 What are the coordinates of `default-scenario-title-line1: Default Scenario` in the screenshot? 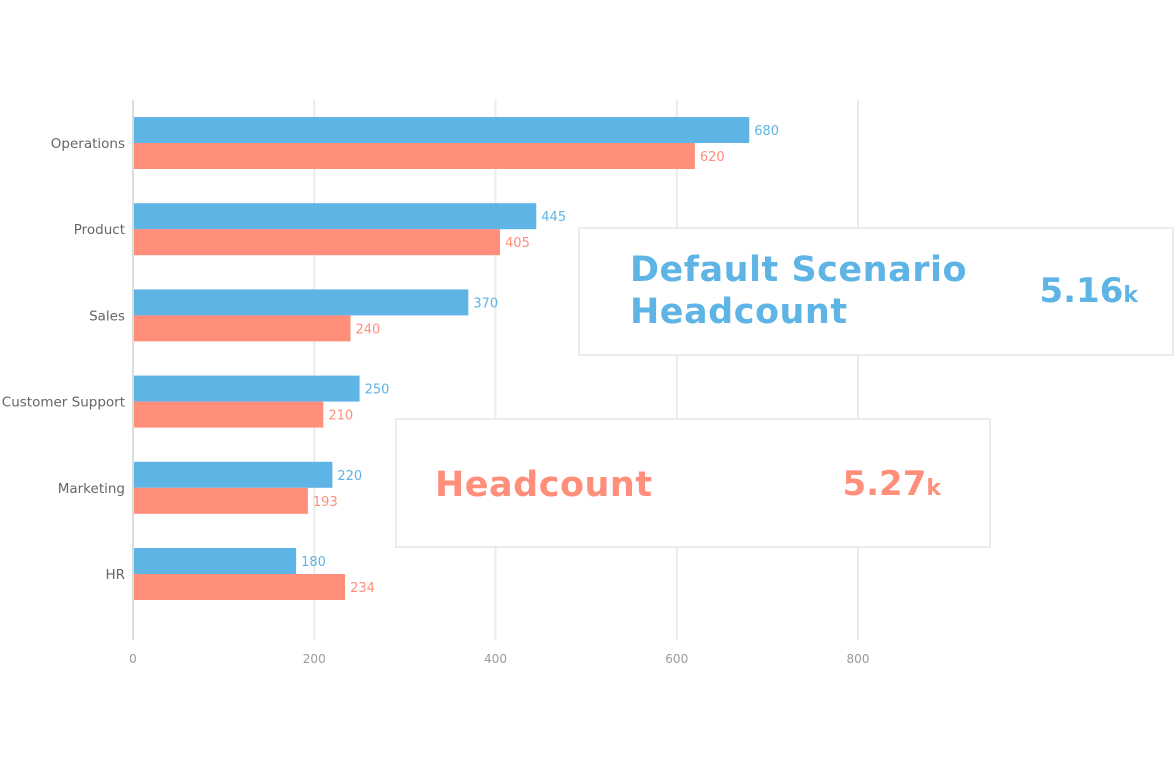 It's located at (798, 270).